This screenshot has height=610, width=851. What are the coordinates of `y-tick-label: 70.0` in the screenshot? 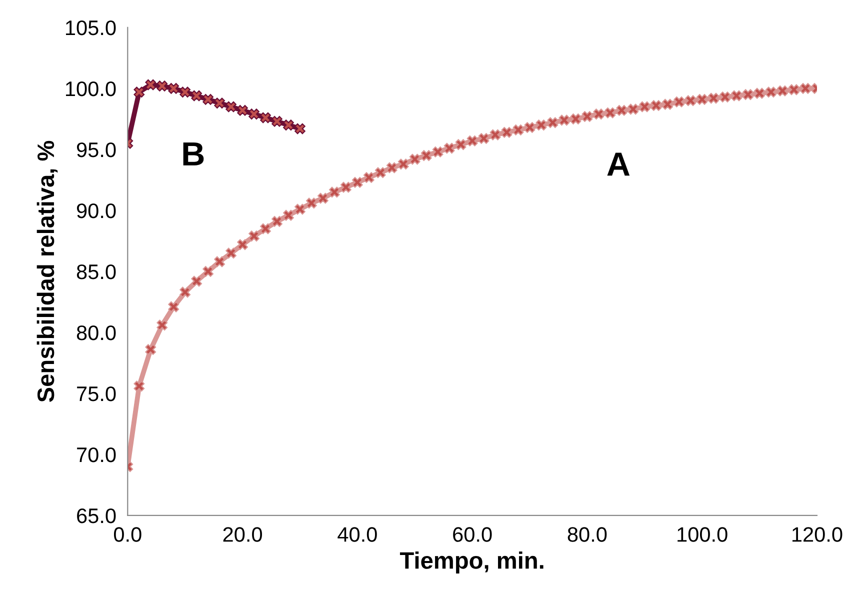 It's located at (96, 454).